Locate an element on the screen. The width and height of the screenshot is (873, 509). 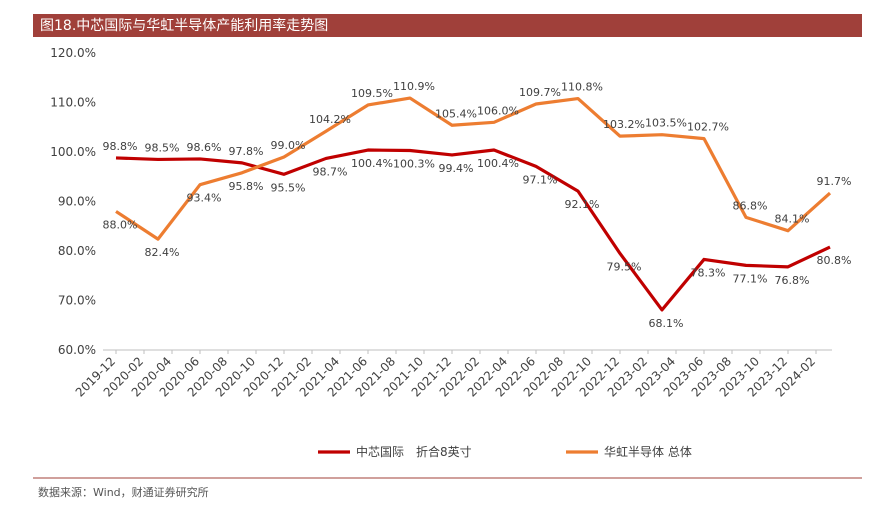
data-label: 105.4% is located at coordinates (456, 113).